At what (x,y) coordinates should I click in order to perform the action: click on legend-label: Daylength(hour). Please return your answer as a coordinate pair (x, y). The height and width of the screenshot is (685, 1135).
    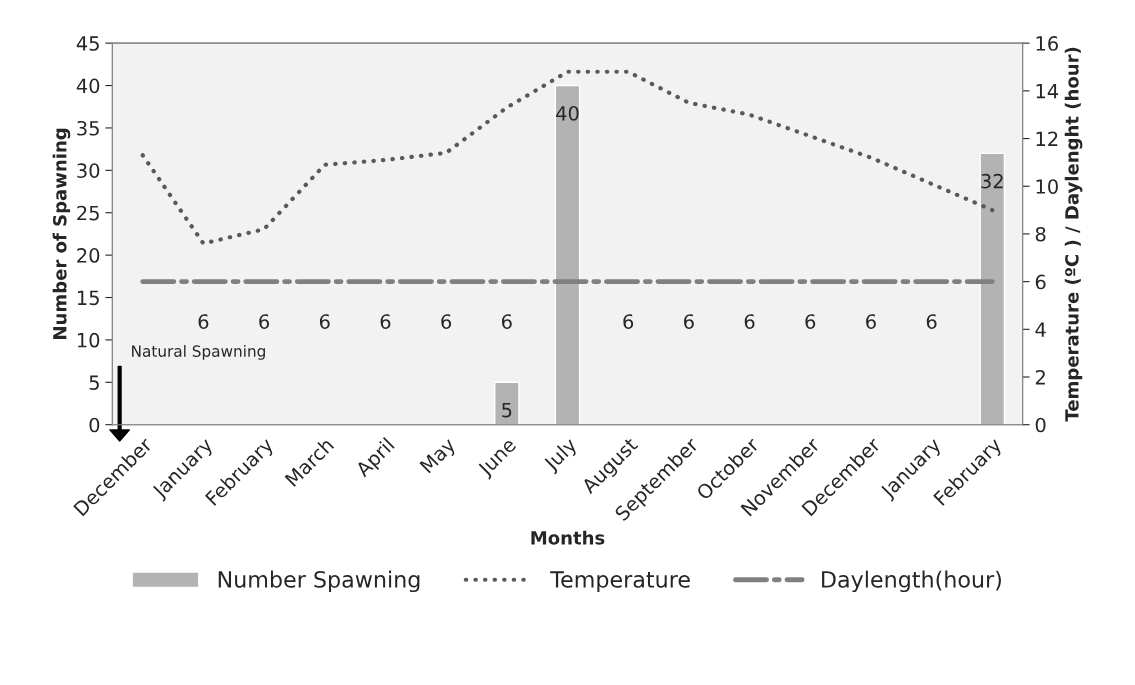
    Looking at the image, I should click on (911, 581).